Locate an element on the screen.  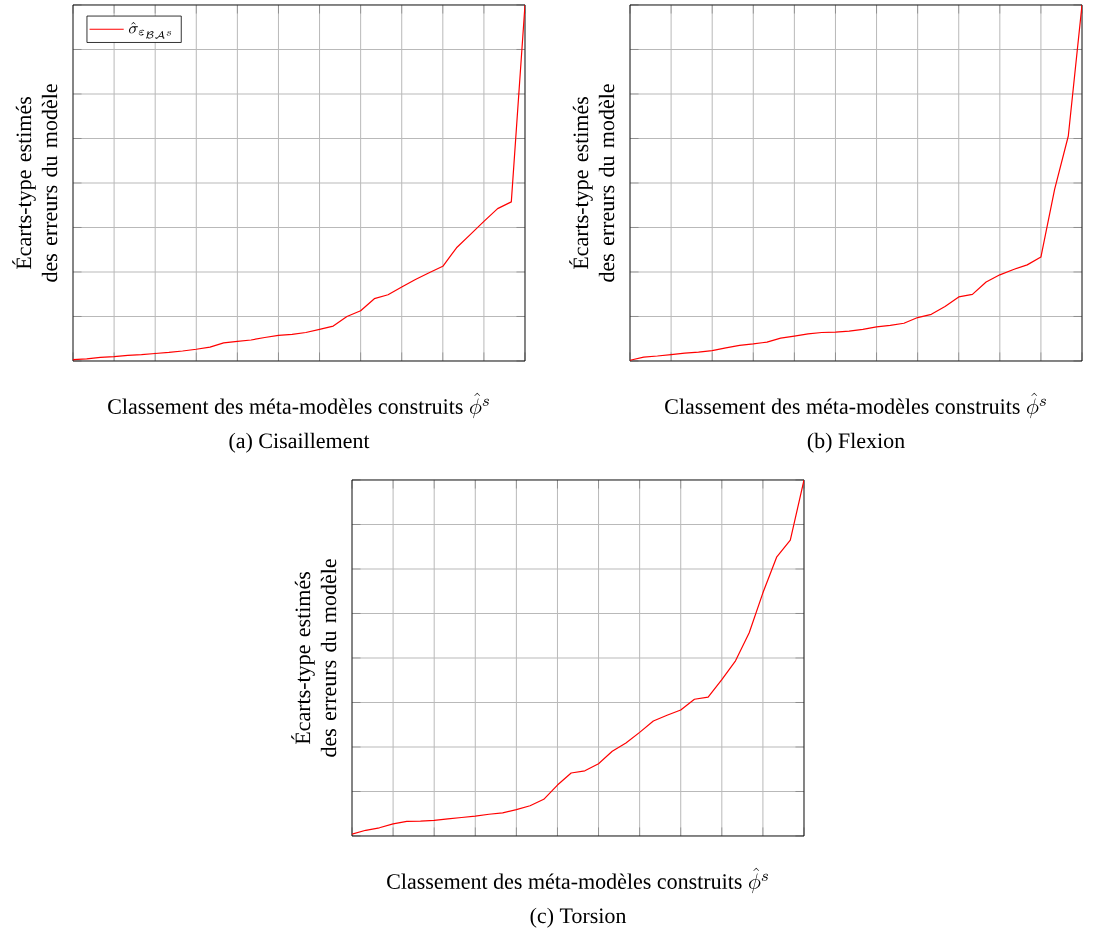
text: (b) Flexion is located at coordinates (856, 442).